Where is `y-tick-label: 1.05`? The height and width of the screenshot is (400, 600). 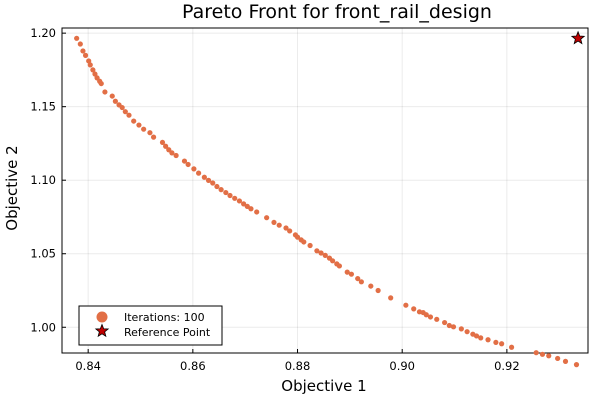
y-tick-label: 1.05 is located at coordinates (43, 254).